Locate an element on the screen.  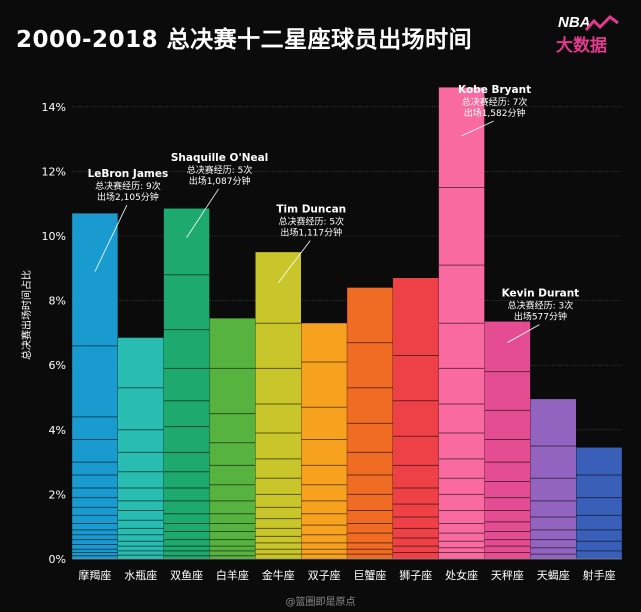
x-tick-label: 双子座 is located at coordinates (324, 575).